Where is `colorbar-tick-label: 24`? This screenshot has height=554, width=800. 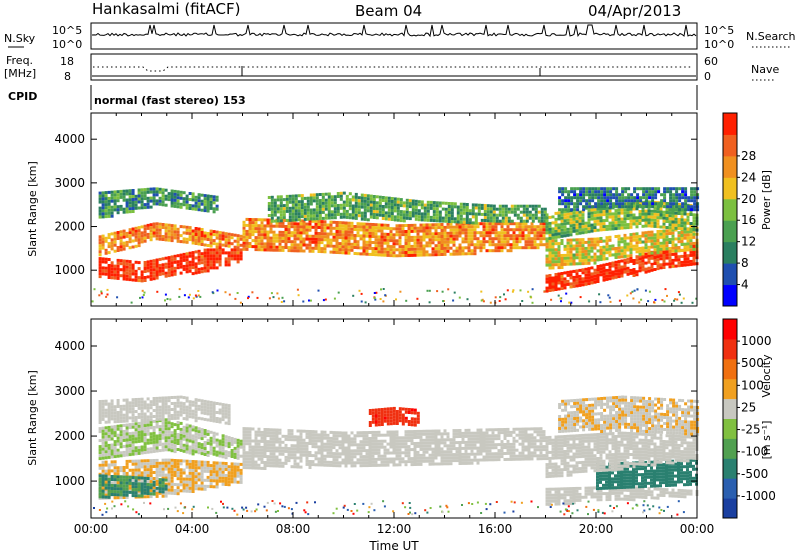
colorbar-tick-label: 24 is located at coordinates (748, 177).